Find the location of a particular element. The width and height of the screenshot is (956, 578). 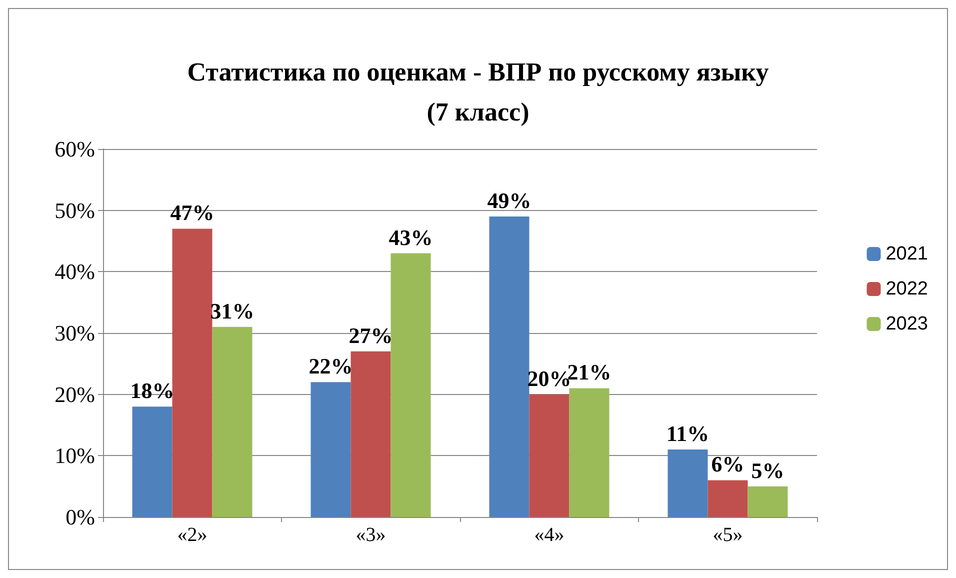

y-tick-label: 30% is located at coordinates (74, 333).